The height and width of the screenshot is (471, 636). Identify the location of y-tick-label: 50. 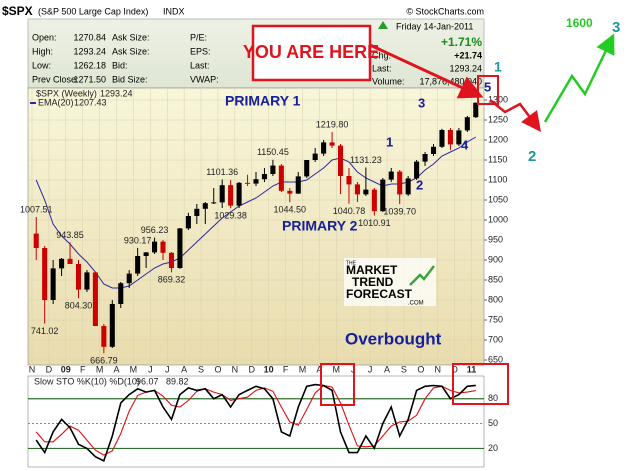
(493, 423).